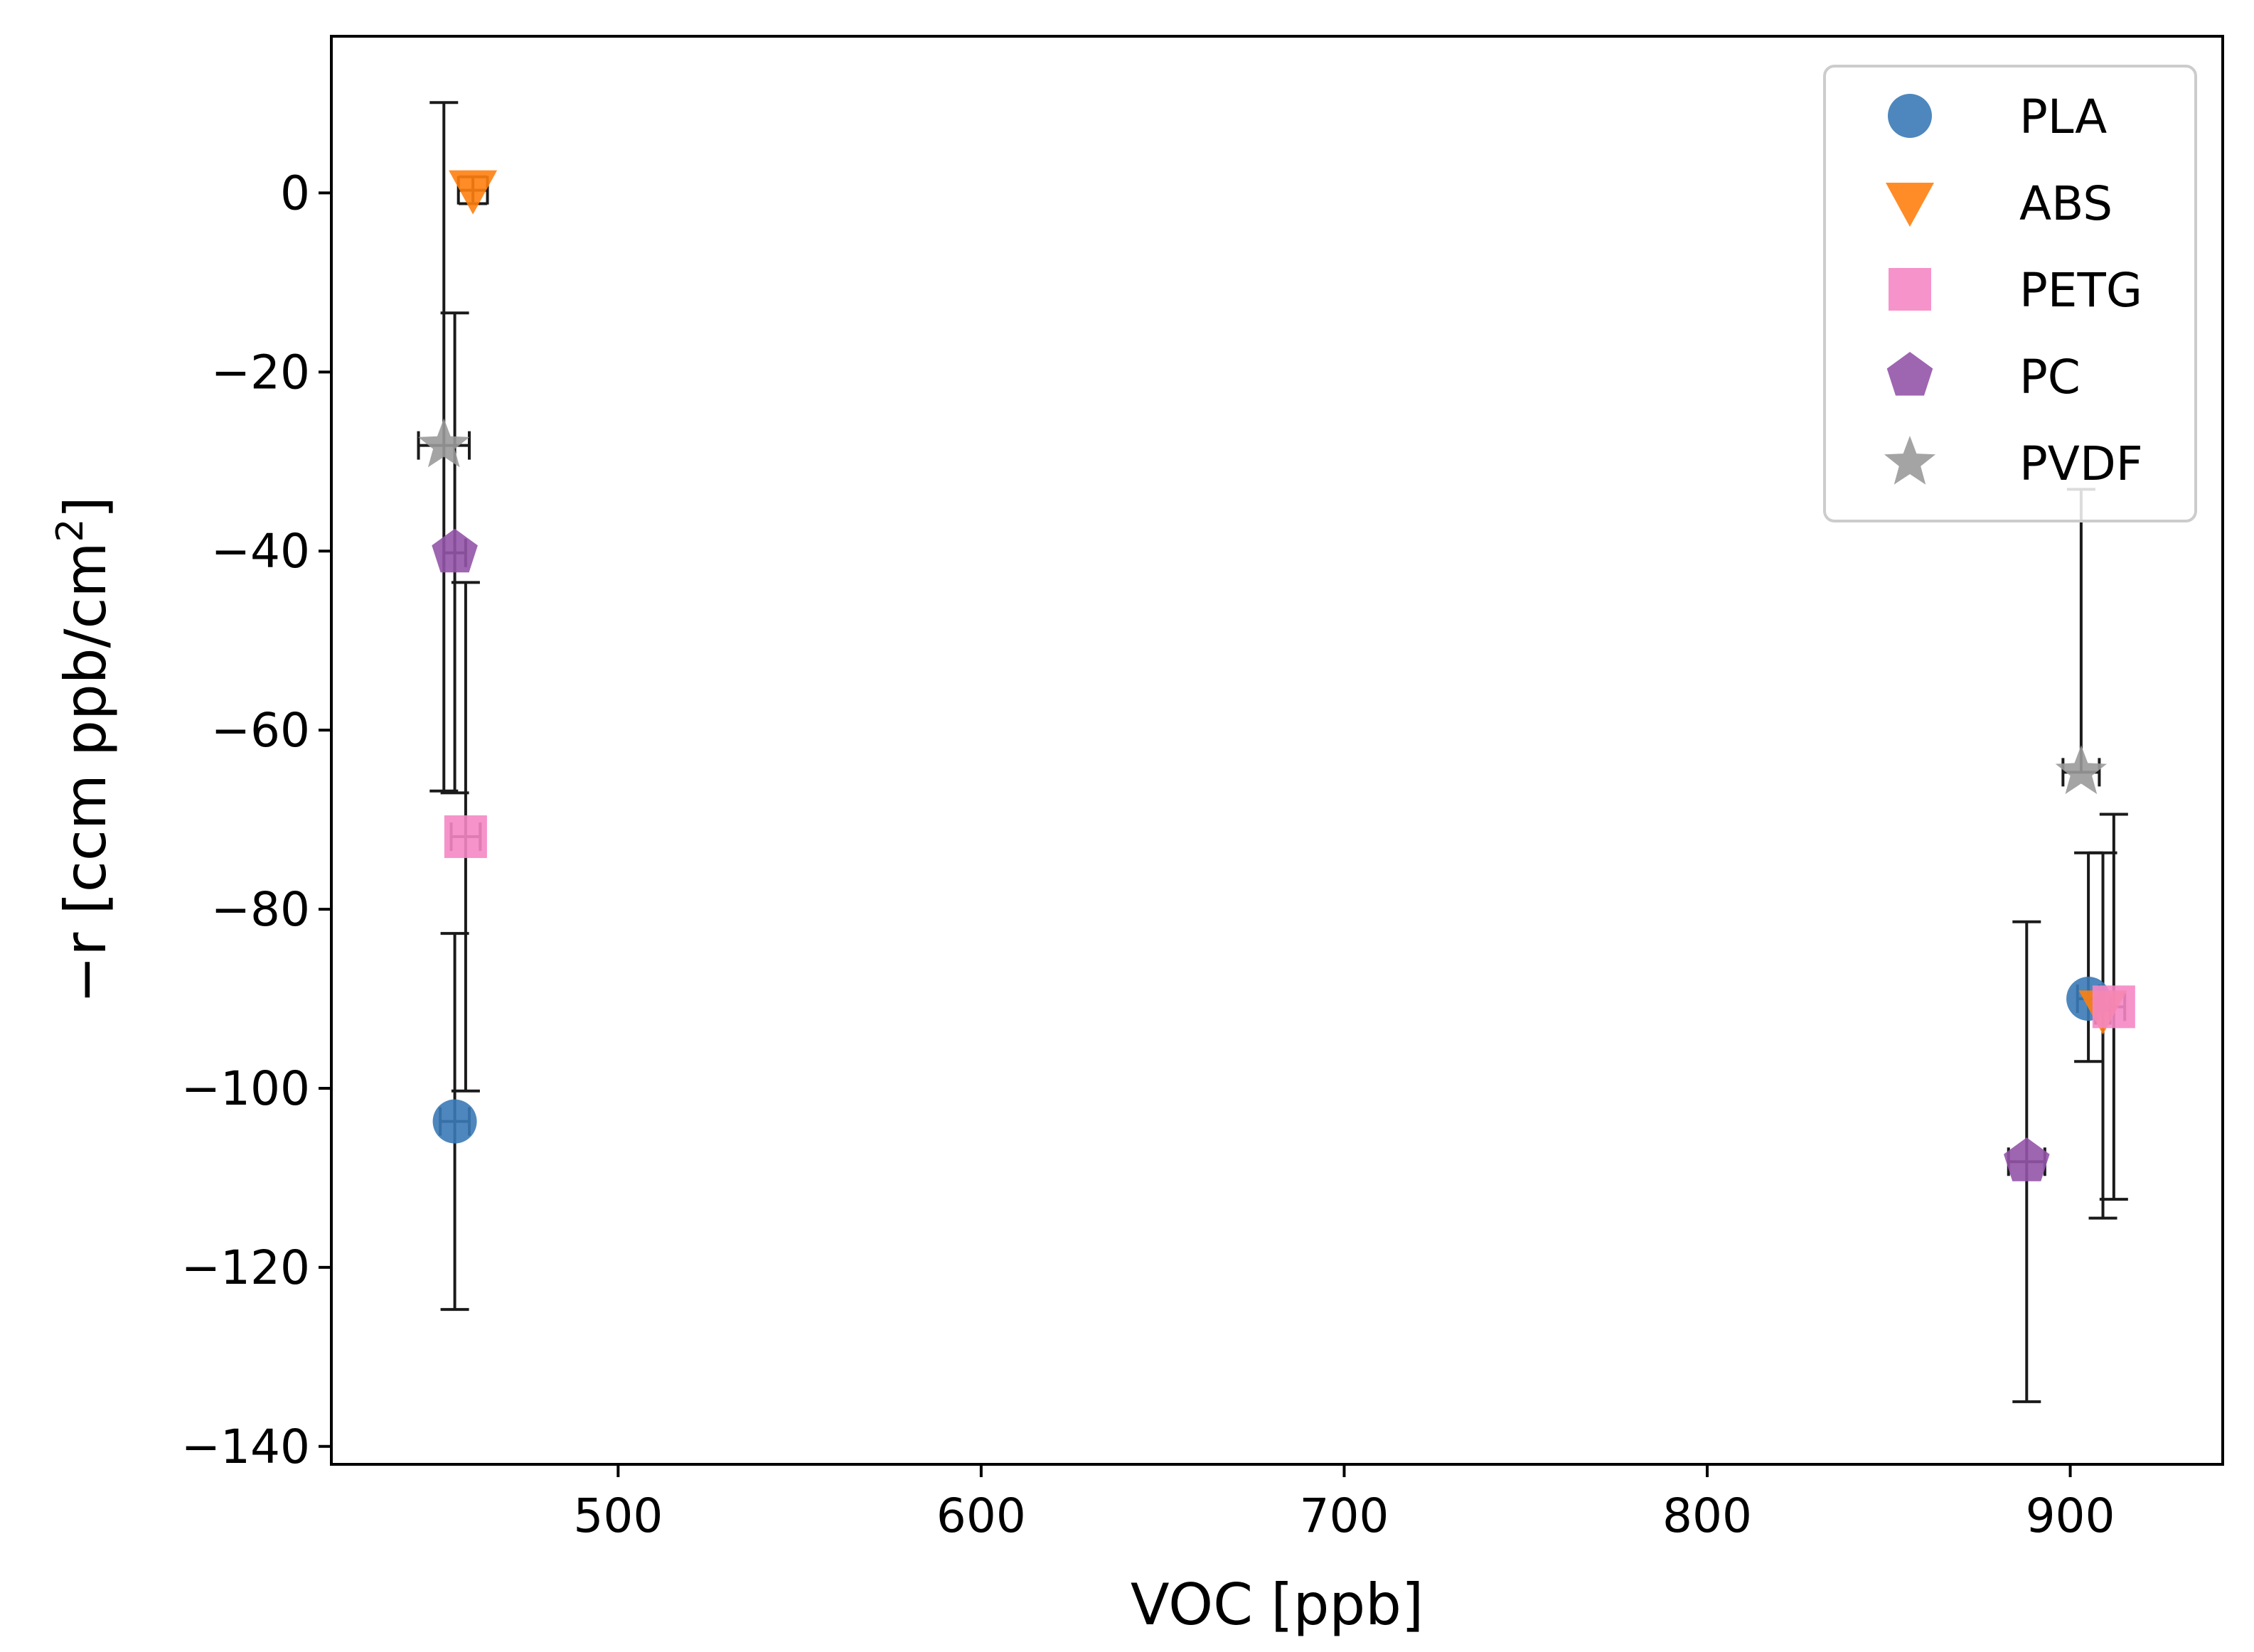  Describe the element at coordinates (86, 507) in the screenshot. I see `y-axis-title-end: ]` at that location.